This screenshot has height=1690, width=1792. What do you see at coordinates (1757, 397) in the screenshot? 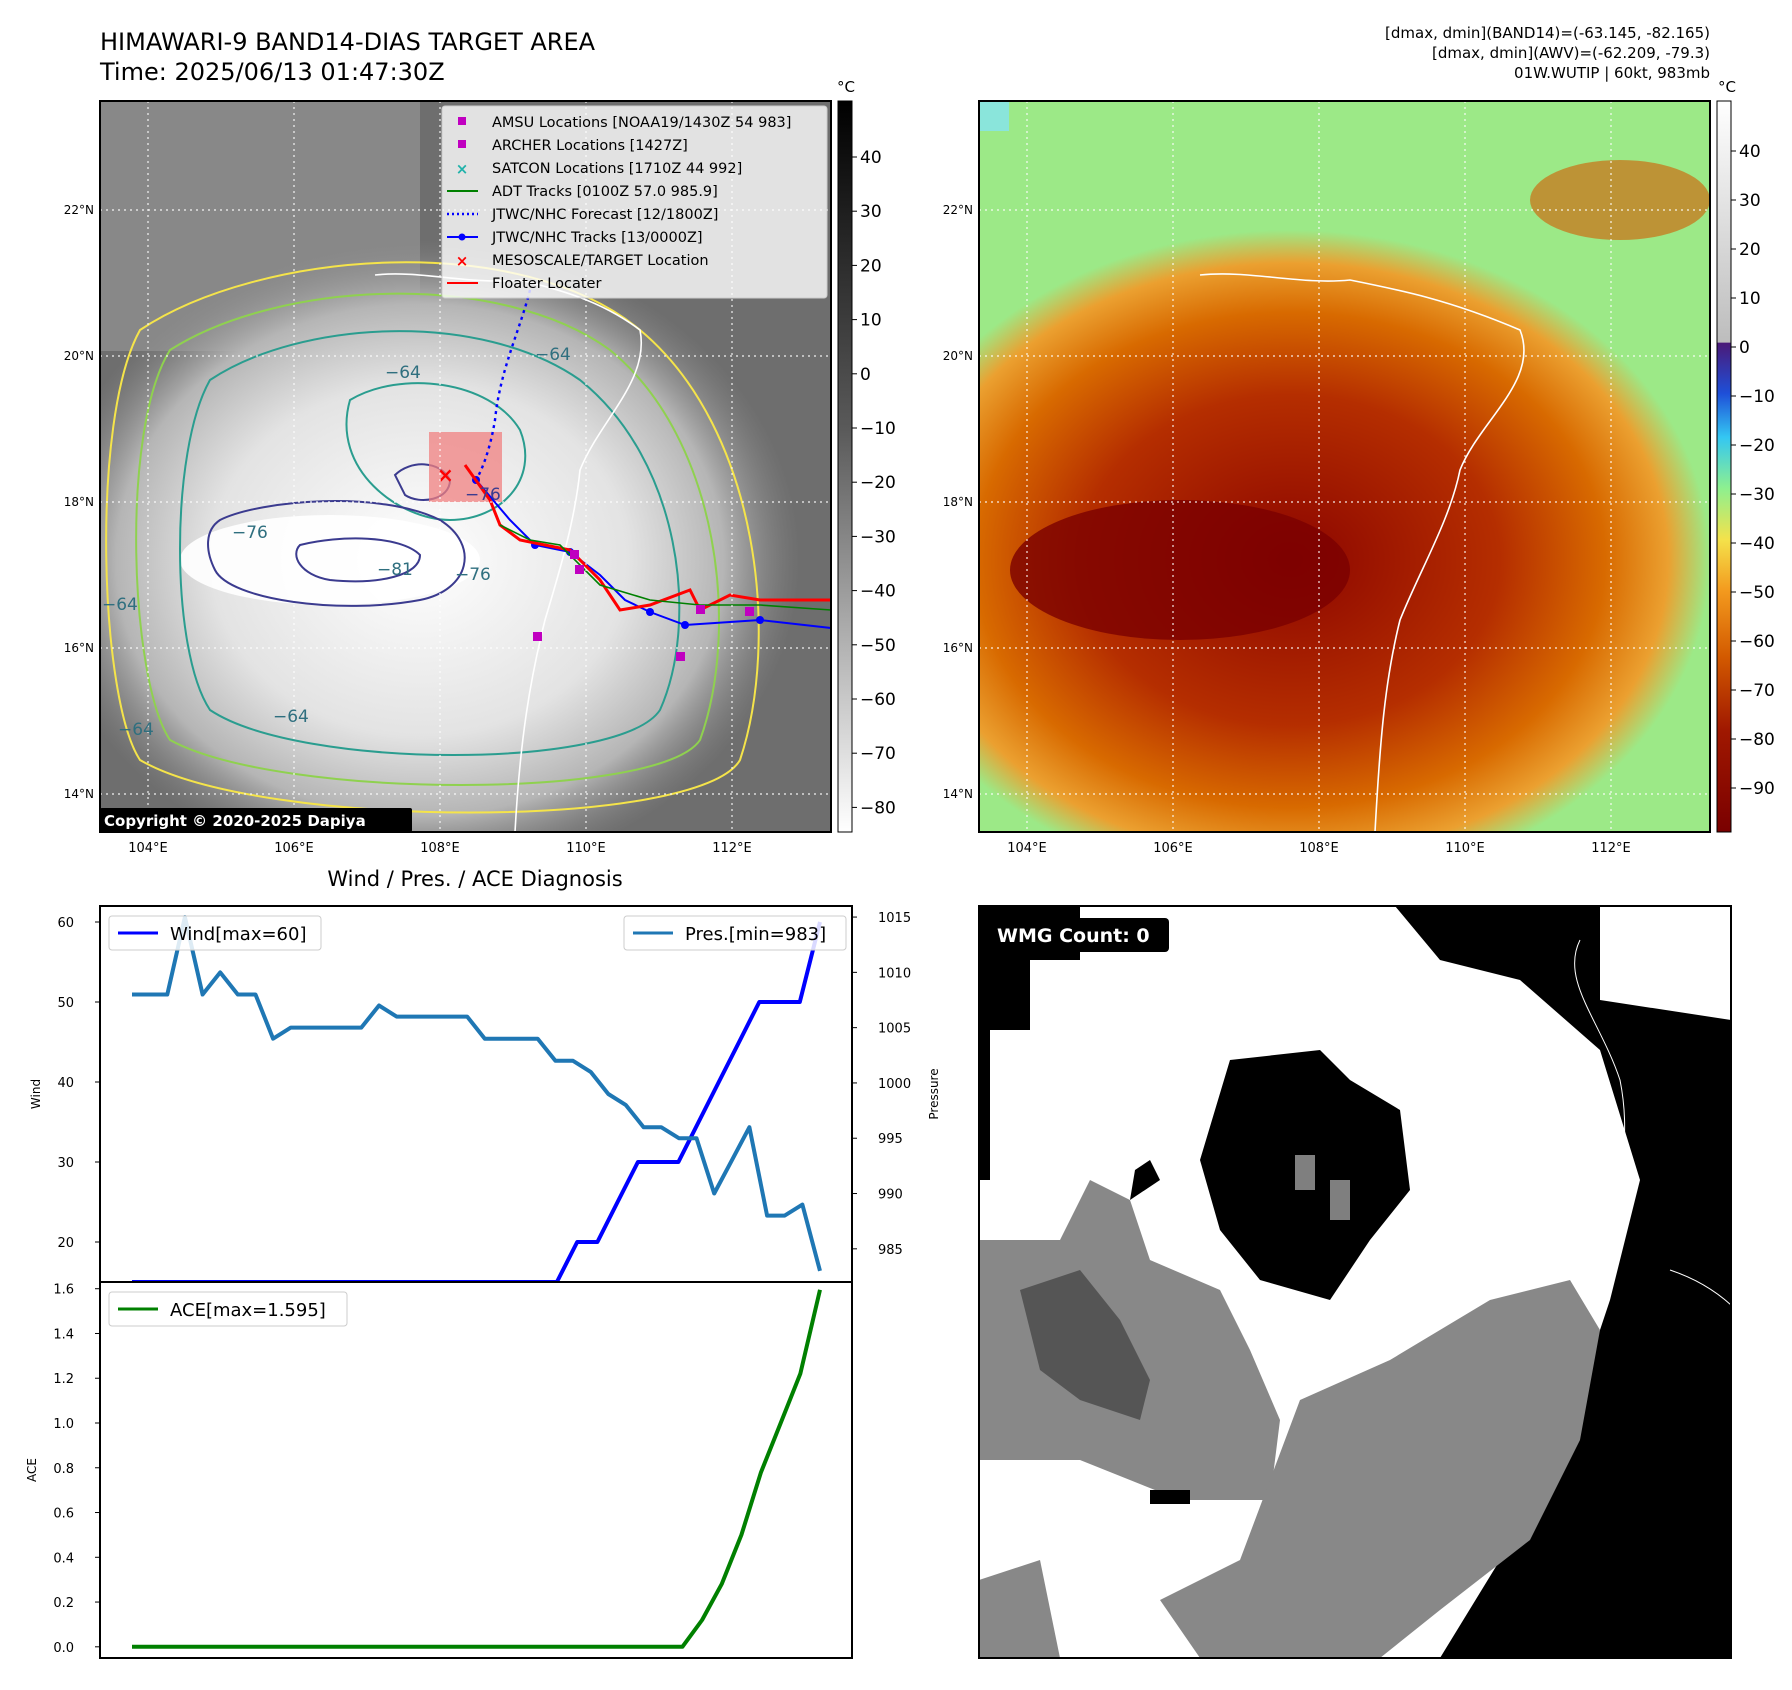
I see `colorbar-right-tick-label: −10` at bounding box center [1757, 397].